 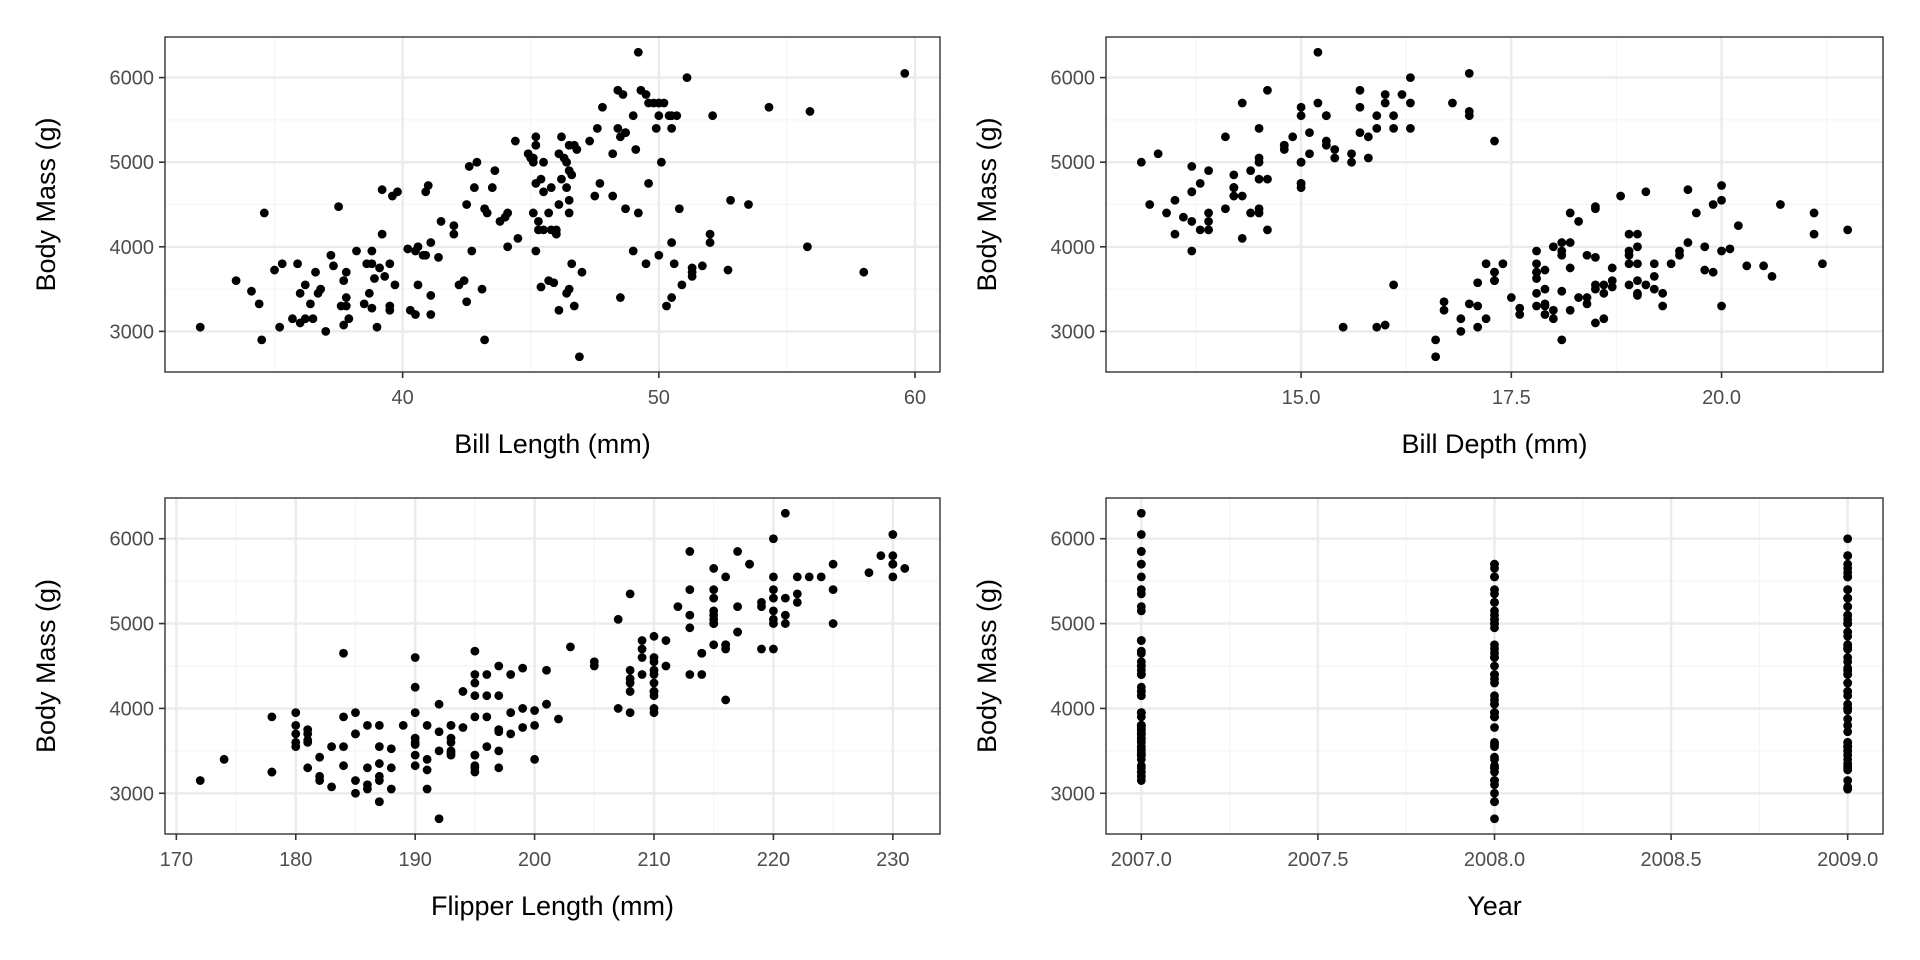 I want to click on panel-border, so click(x=552, y=204).